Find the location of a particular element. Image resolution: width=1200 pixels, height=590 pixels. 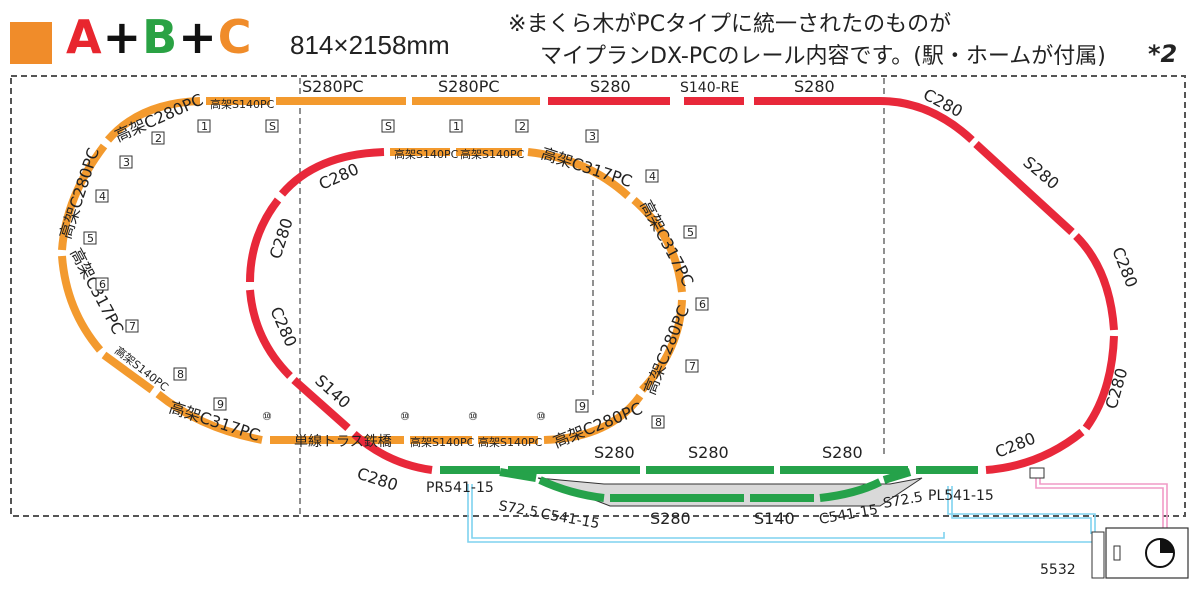

label-c541-15-left: C541-15 is located at coordinates (569, 519).